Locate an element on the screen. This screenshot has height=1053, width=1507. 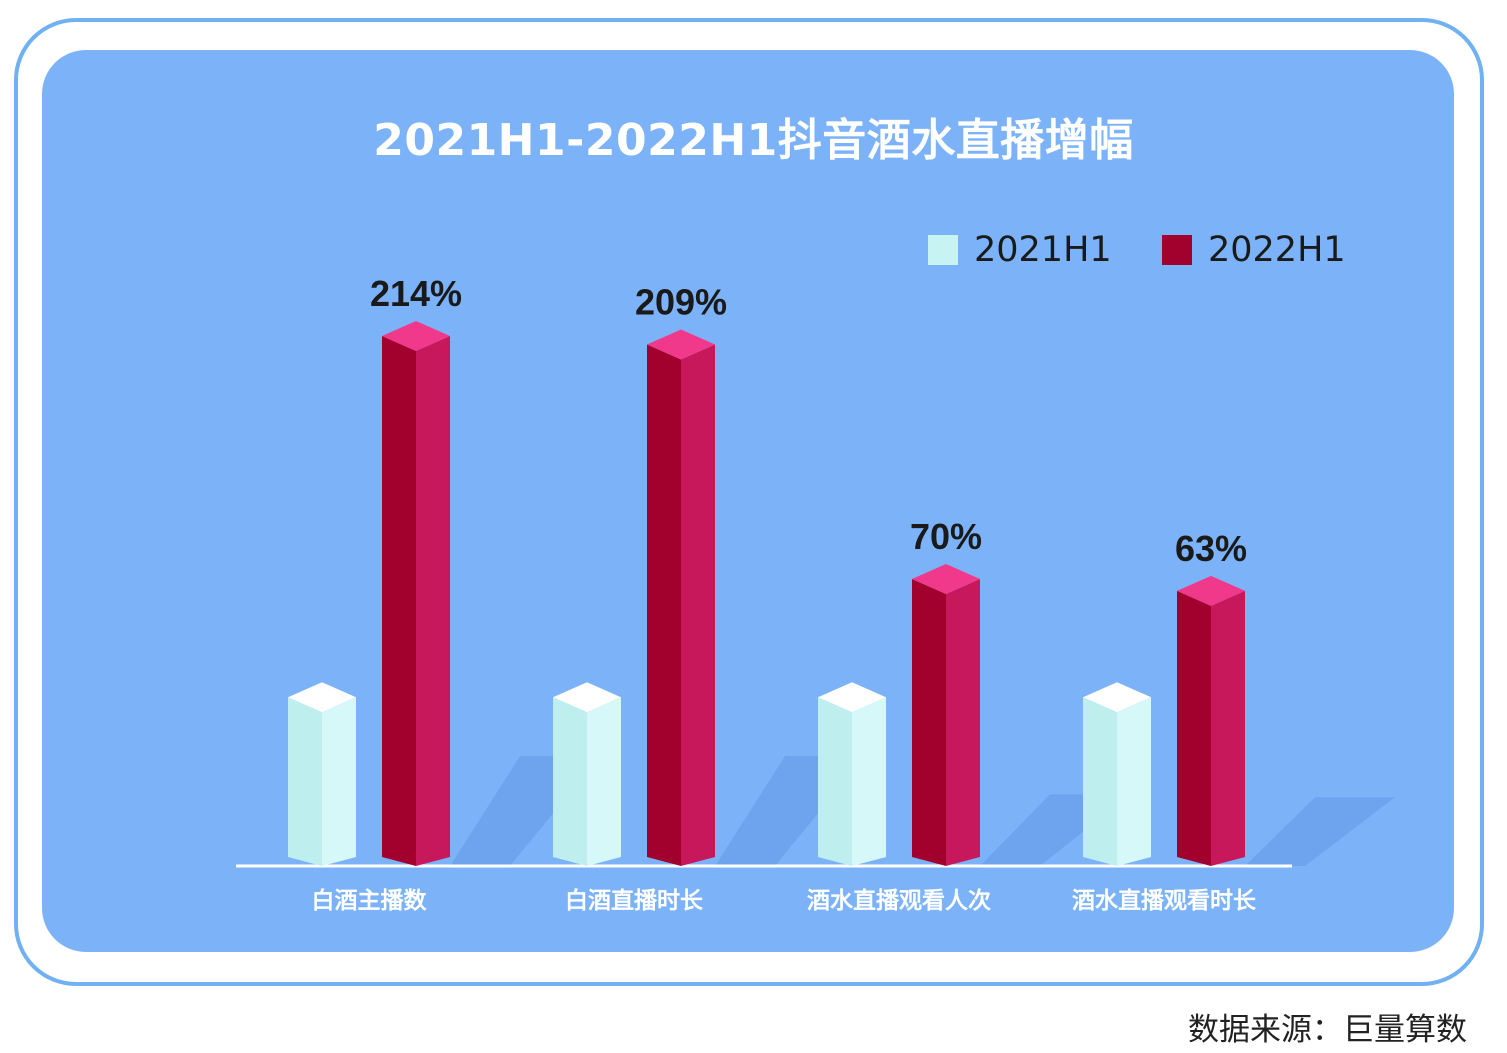
x-tick-label-1: 白酒主播数 is located at coordinates (370, 900).